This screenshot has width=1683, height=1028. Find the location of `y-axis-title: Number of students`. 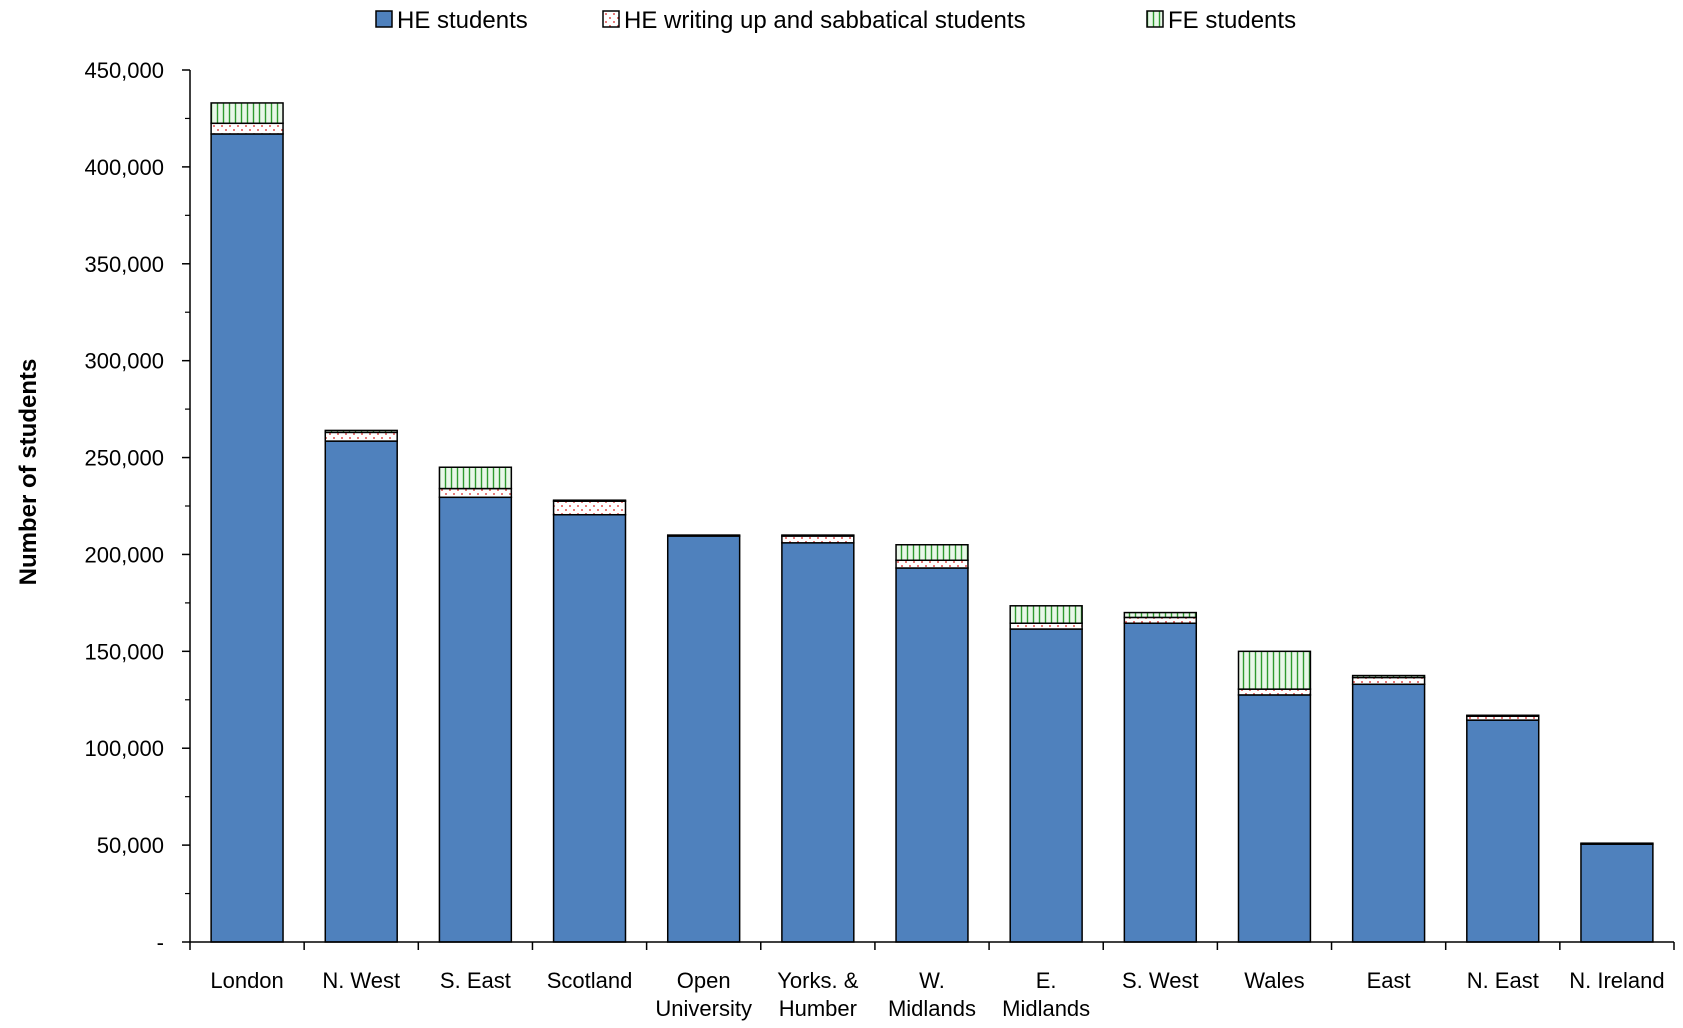

y-axis-title: Number of students is located at coordinates (28, 472).